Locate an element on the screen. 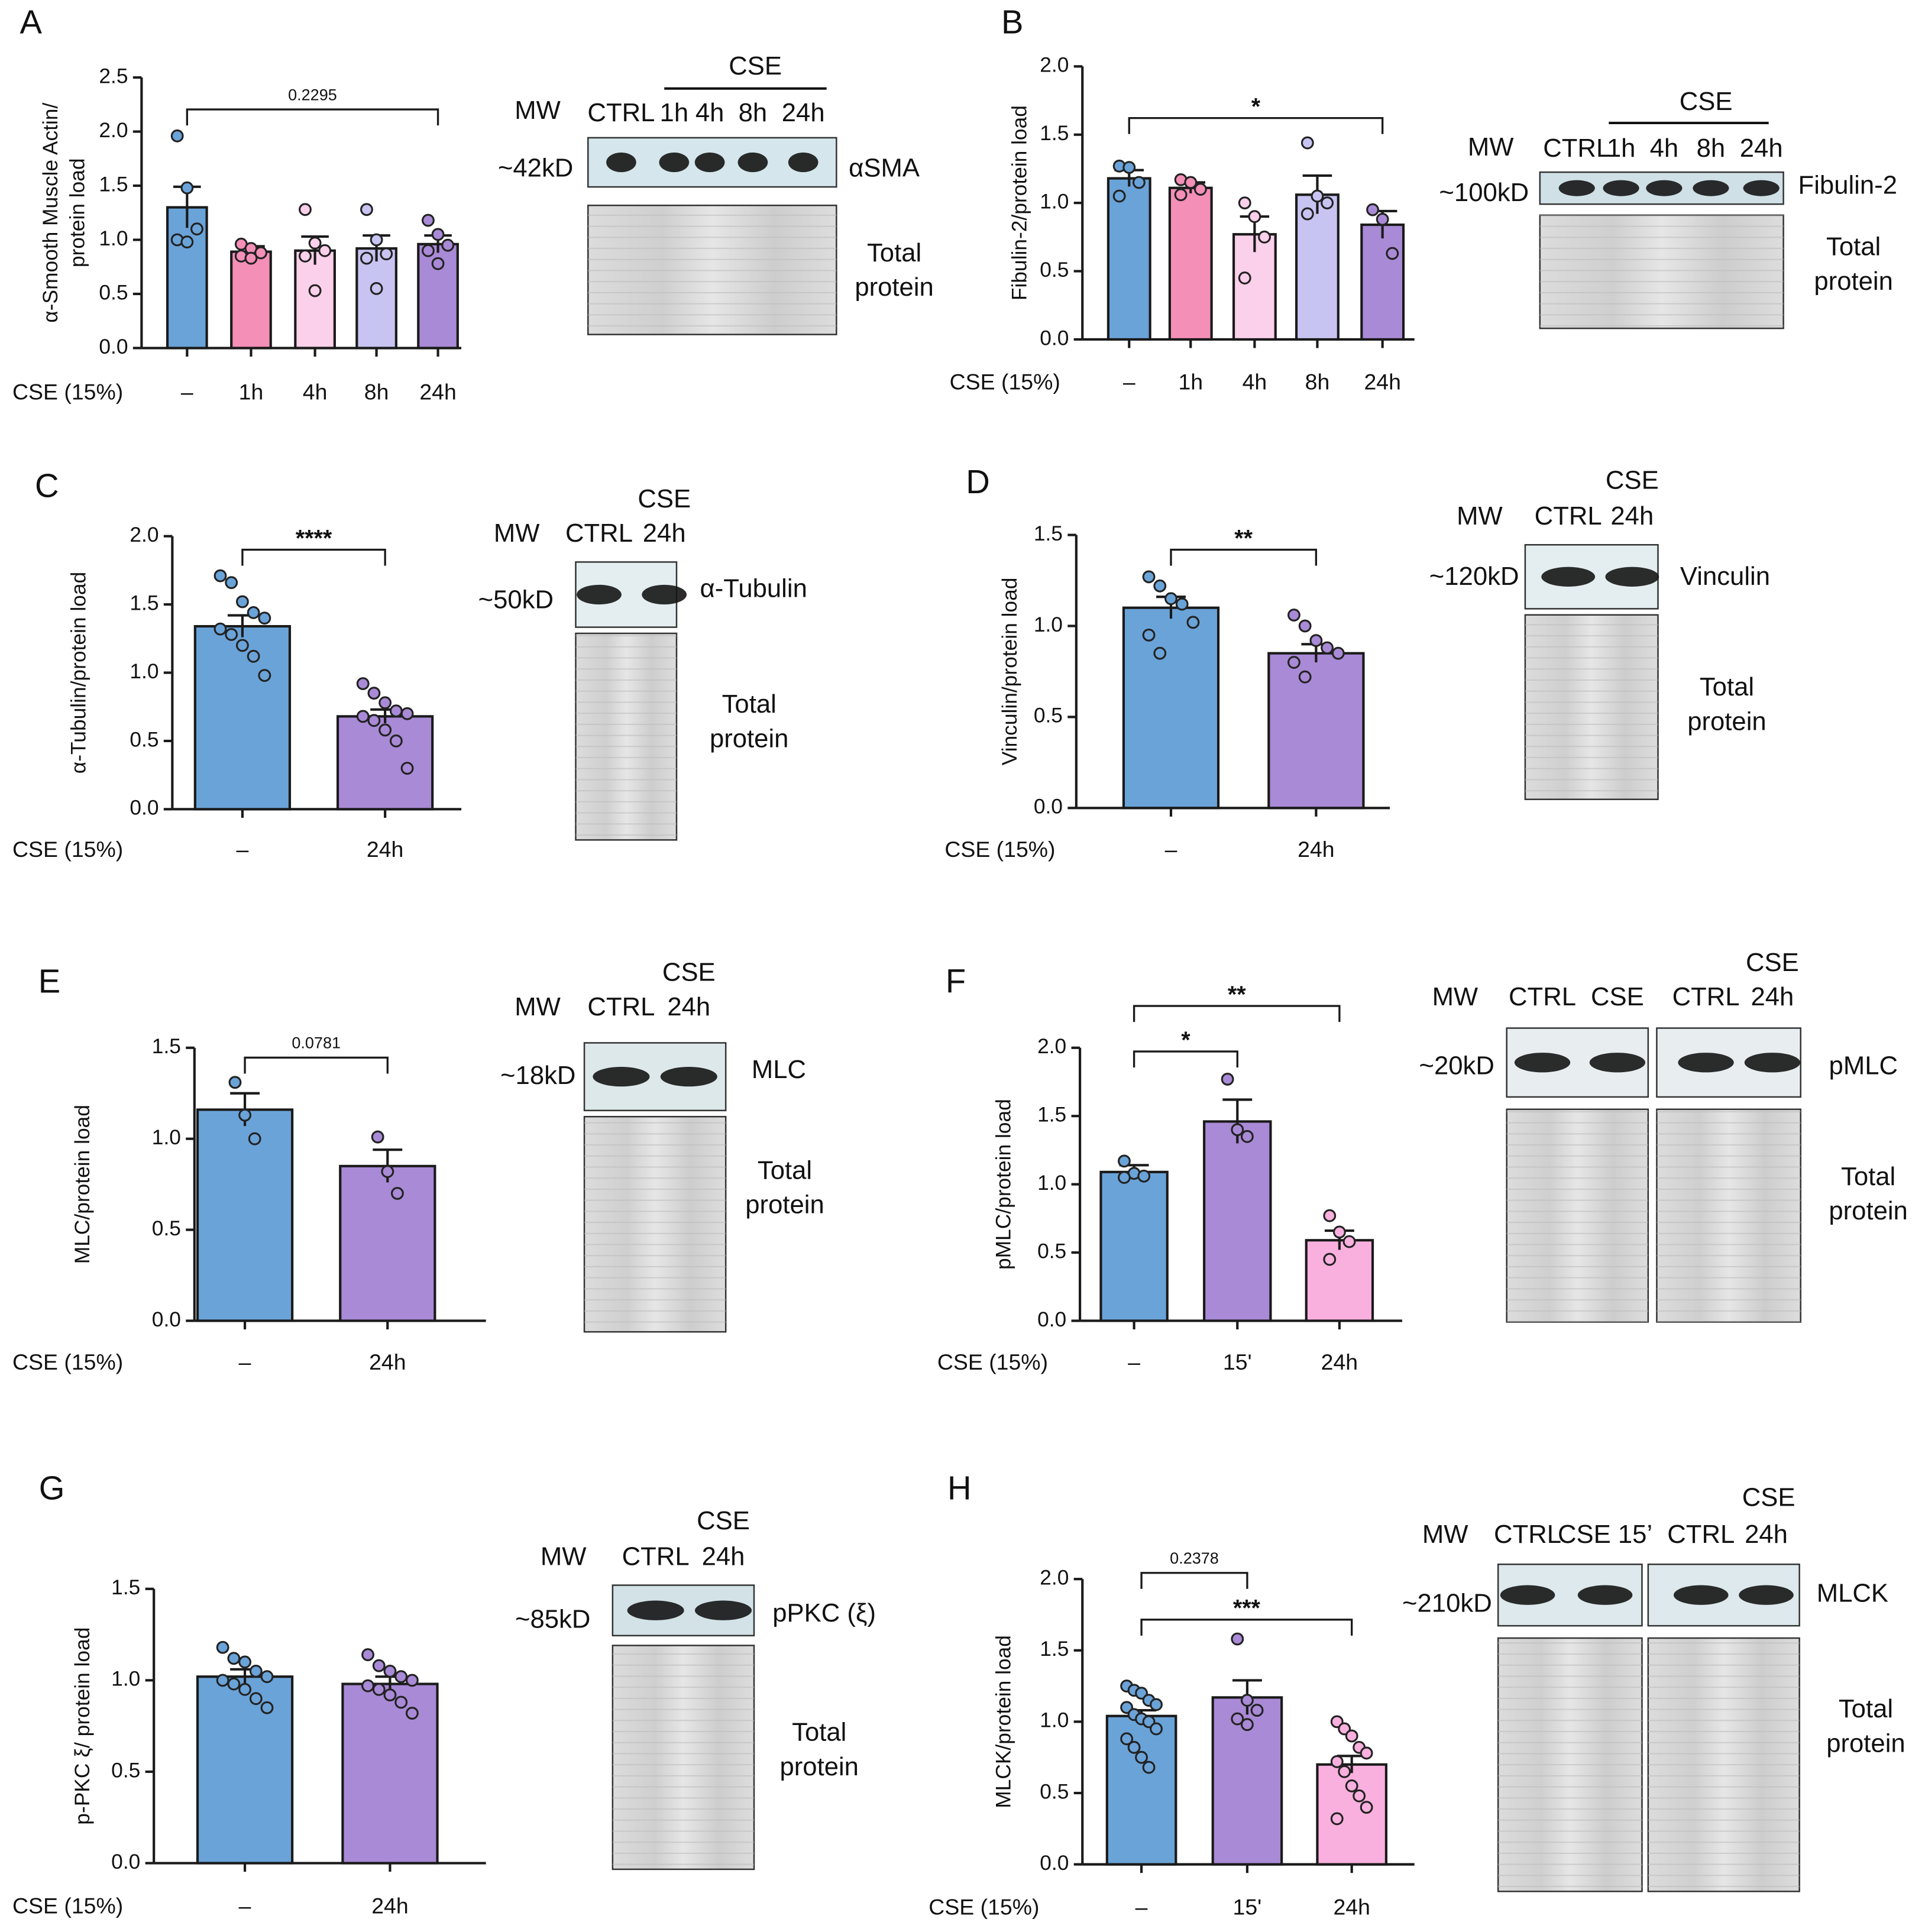  blot-protein: pMLC is located at coordinates (1863, 1065).